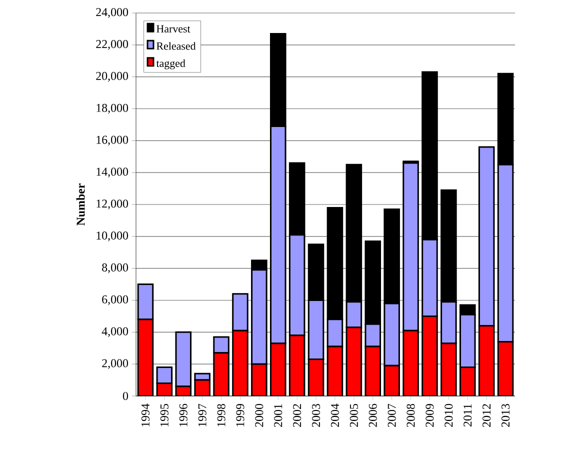 This screenshot has width=577, height=459. What do you see at coordinates (354, 415) in the screenshot?
I see `x-tick-label: 2005` at bounding box center [354, 415].